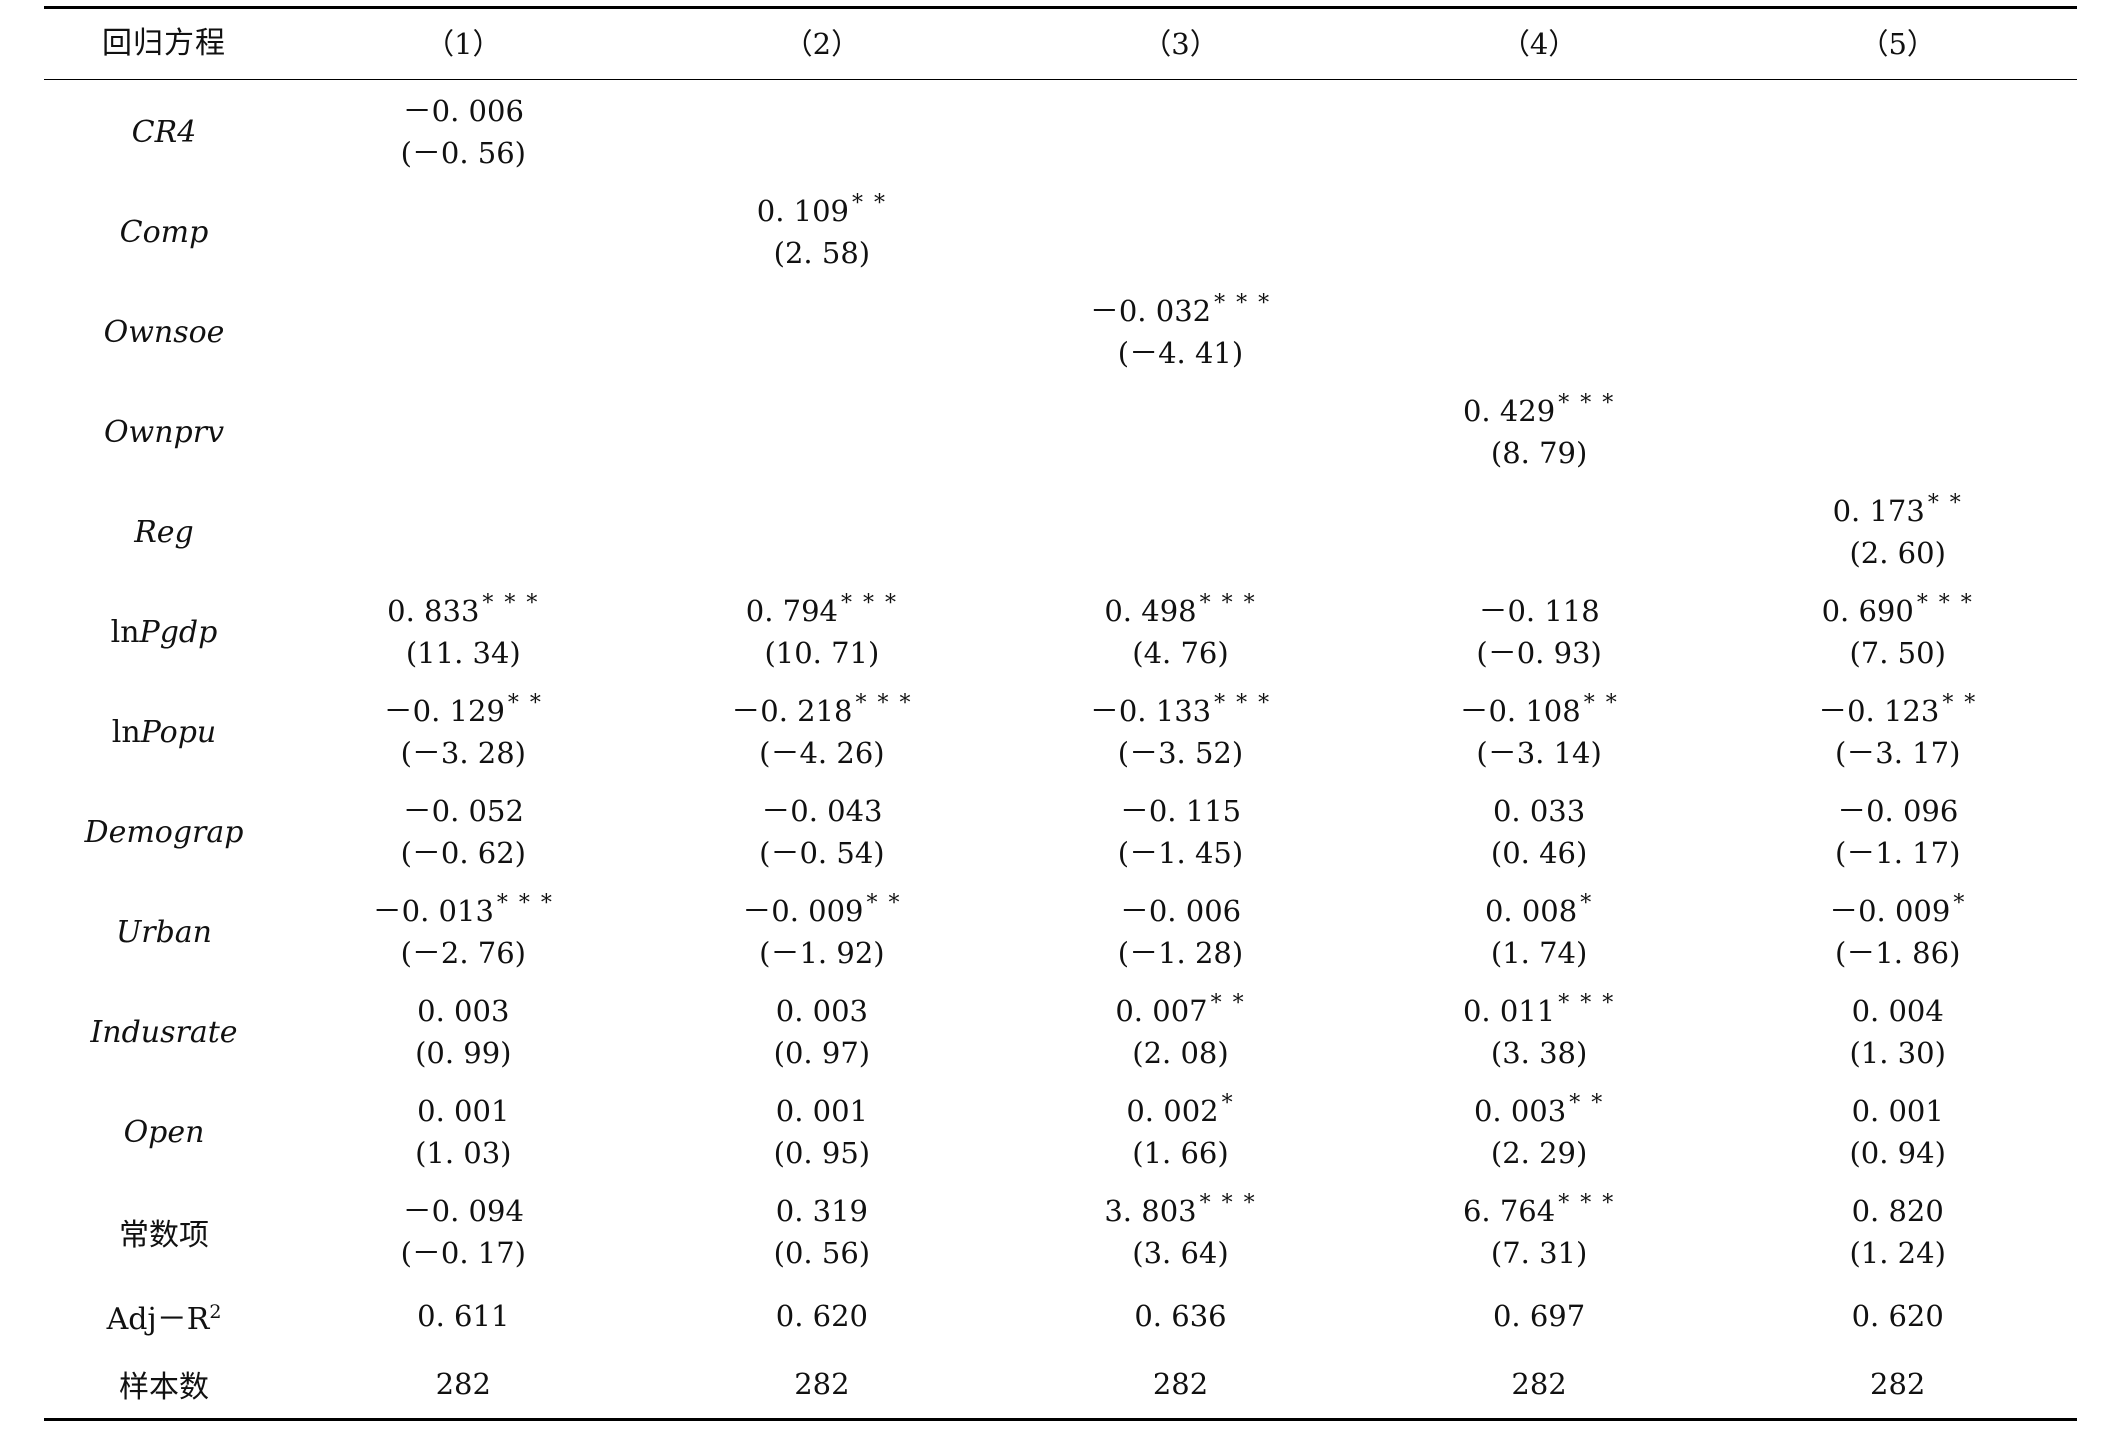 This screenshot has width=2111, height=1439. I want to click on table-row: Comp 0. 109 * * (2. 58), so click(1060, 232).